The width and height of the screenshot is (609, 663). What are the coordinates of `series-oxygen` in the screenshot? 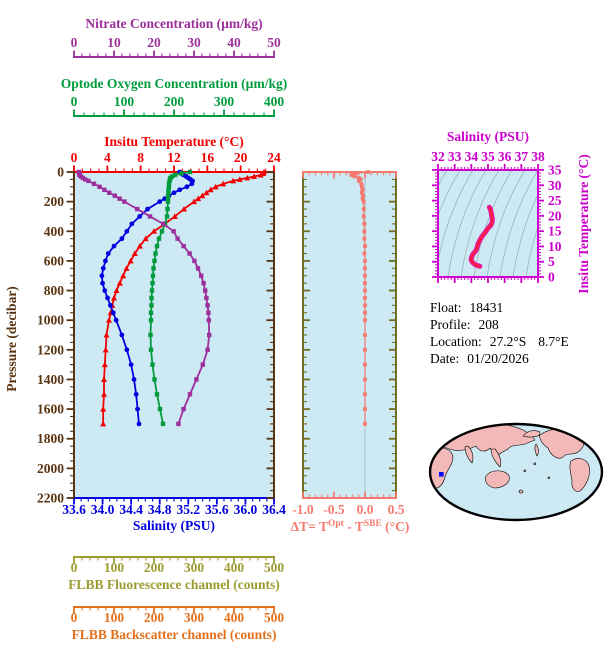 It's located at (170, 298).